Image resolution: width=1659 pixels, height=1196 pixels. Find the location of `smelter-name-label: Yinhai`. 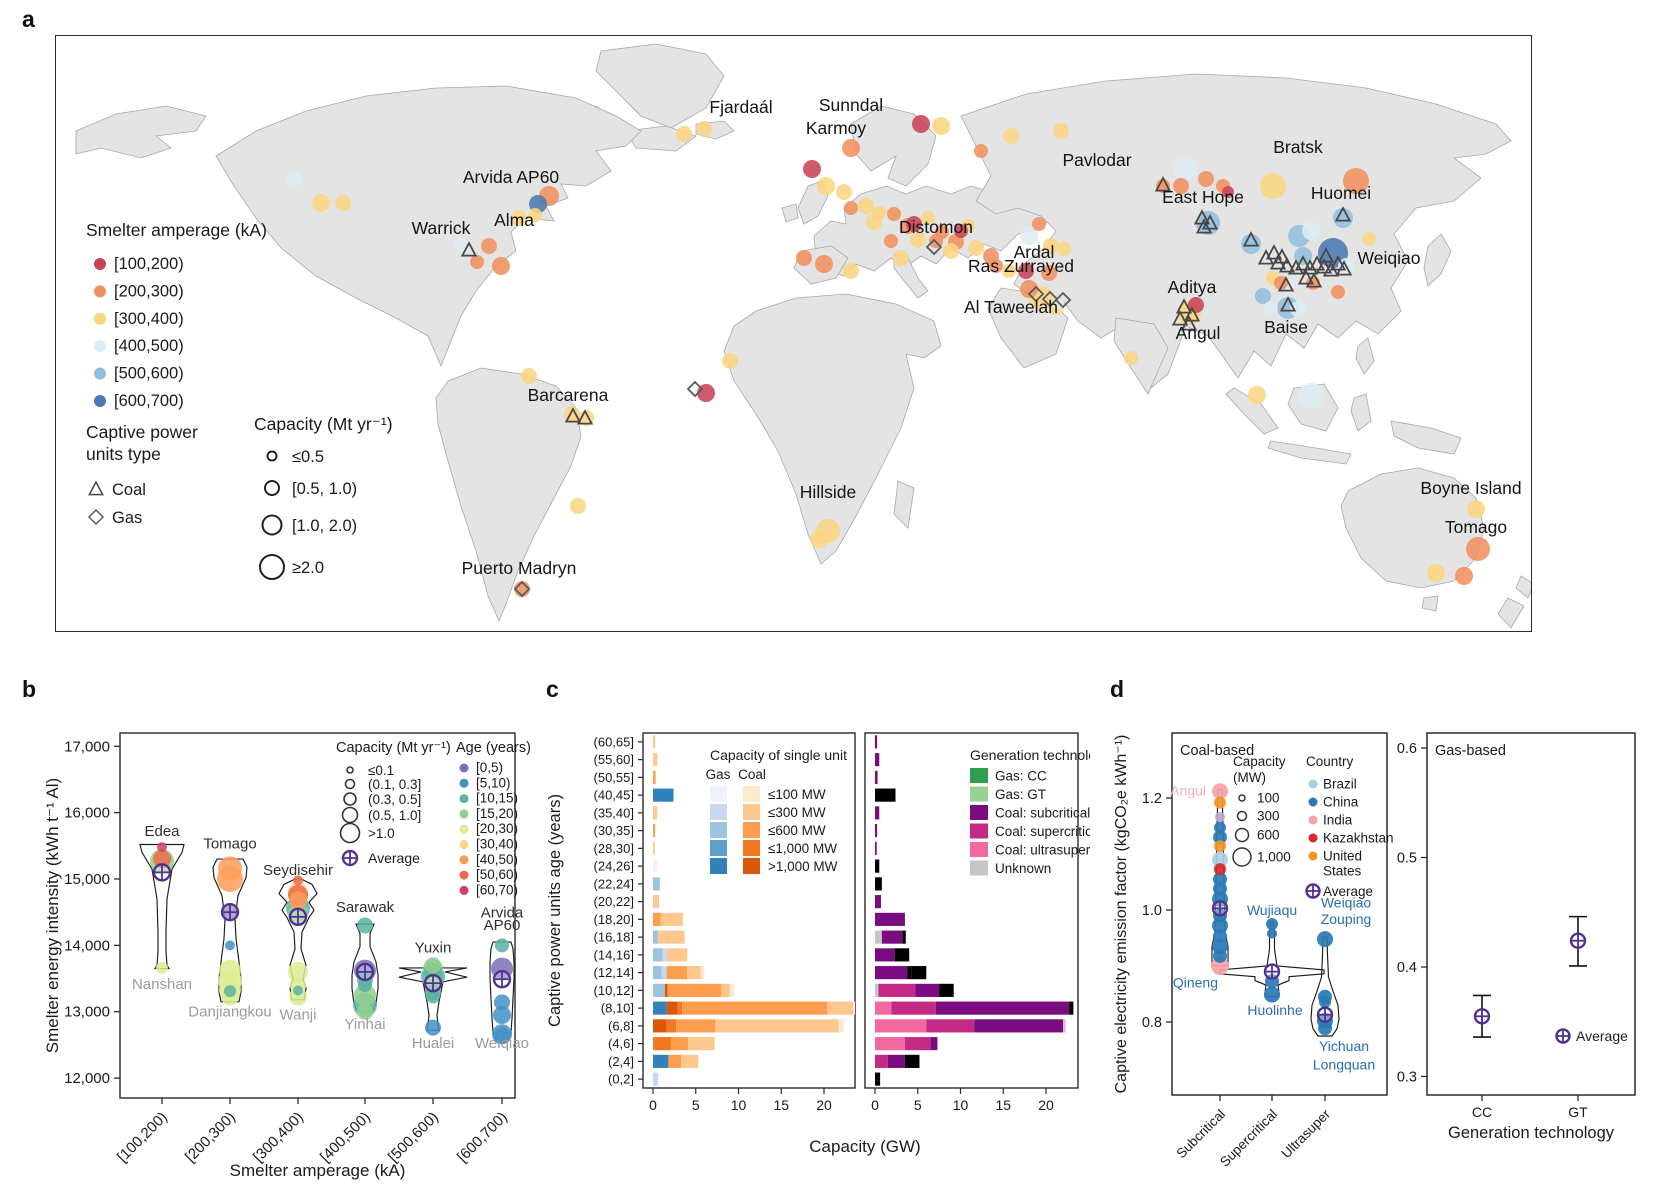

smelter-name-label: Yinhai is located at coordinates (364, 1024).